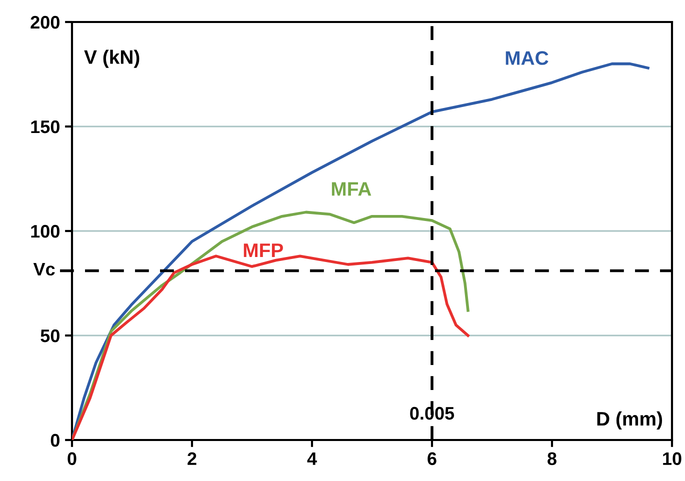  I want to click on x-tick-label: 8, so click(552, 459).